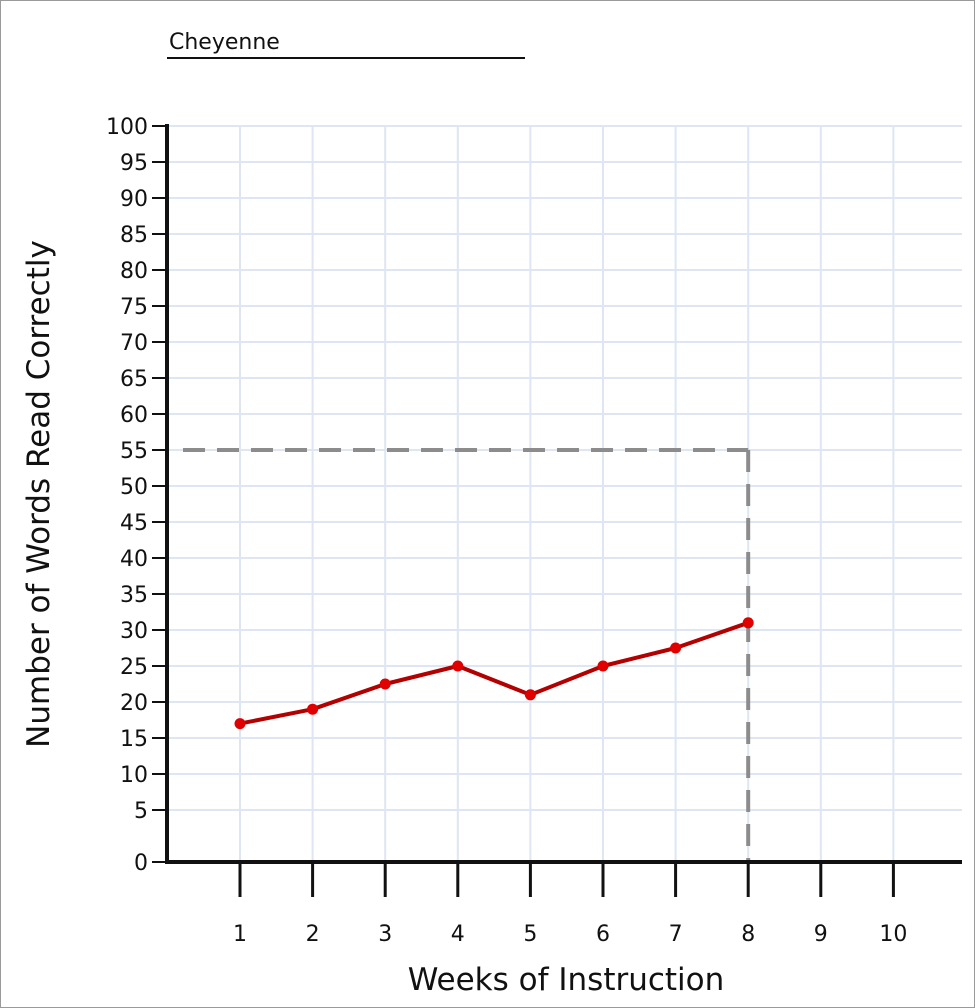  What do you see at coordinates (570, 904) in the screenshot?
I see `x-axis-ticks: 1 2 3 4 5 6 7 8 9 10` at bounding box center [570, 904].